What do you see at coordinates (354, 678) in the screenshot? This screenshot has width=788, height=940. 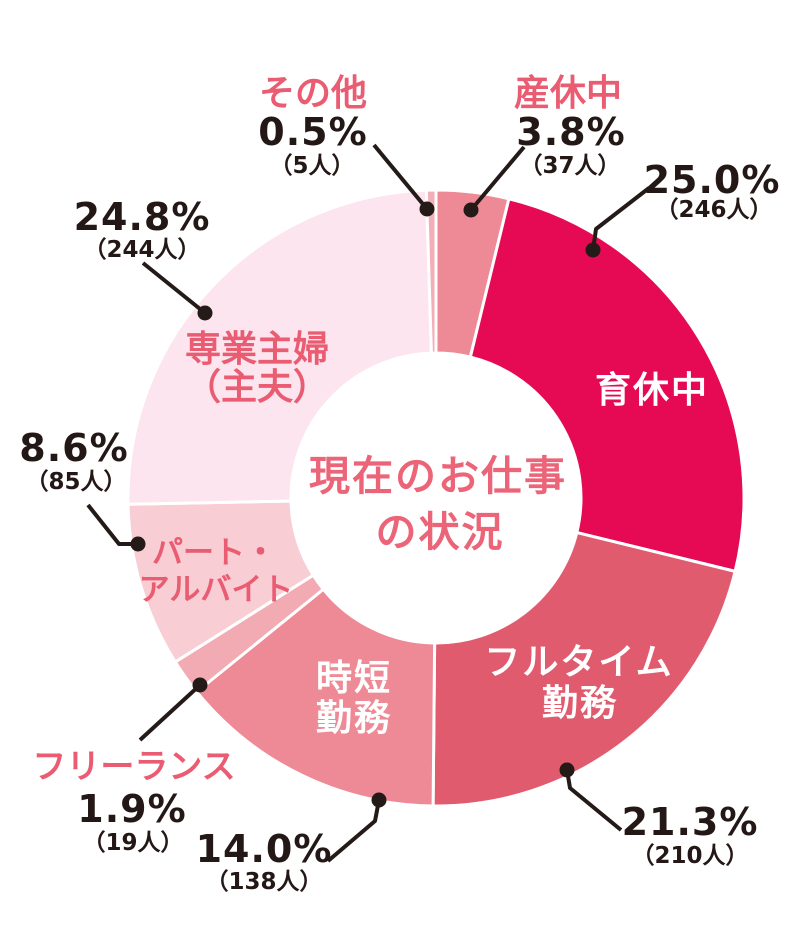 I see `segment-label-jitan-line1: 時短` at bounding box center [354, 678].